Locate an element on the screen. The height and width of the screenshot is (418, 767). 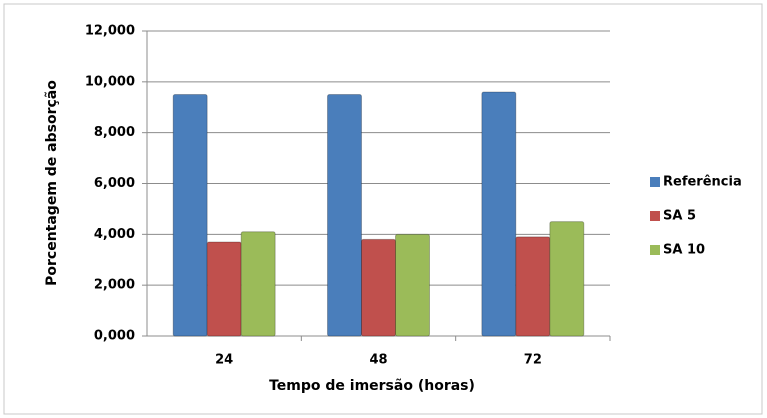
y-axis-title: Porcentagem de absorção is located at coordinates (52, 183).